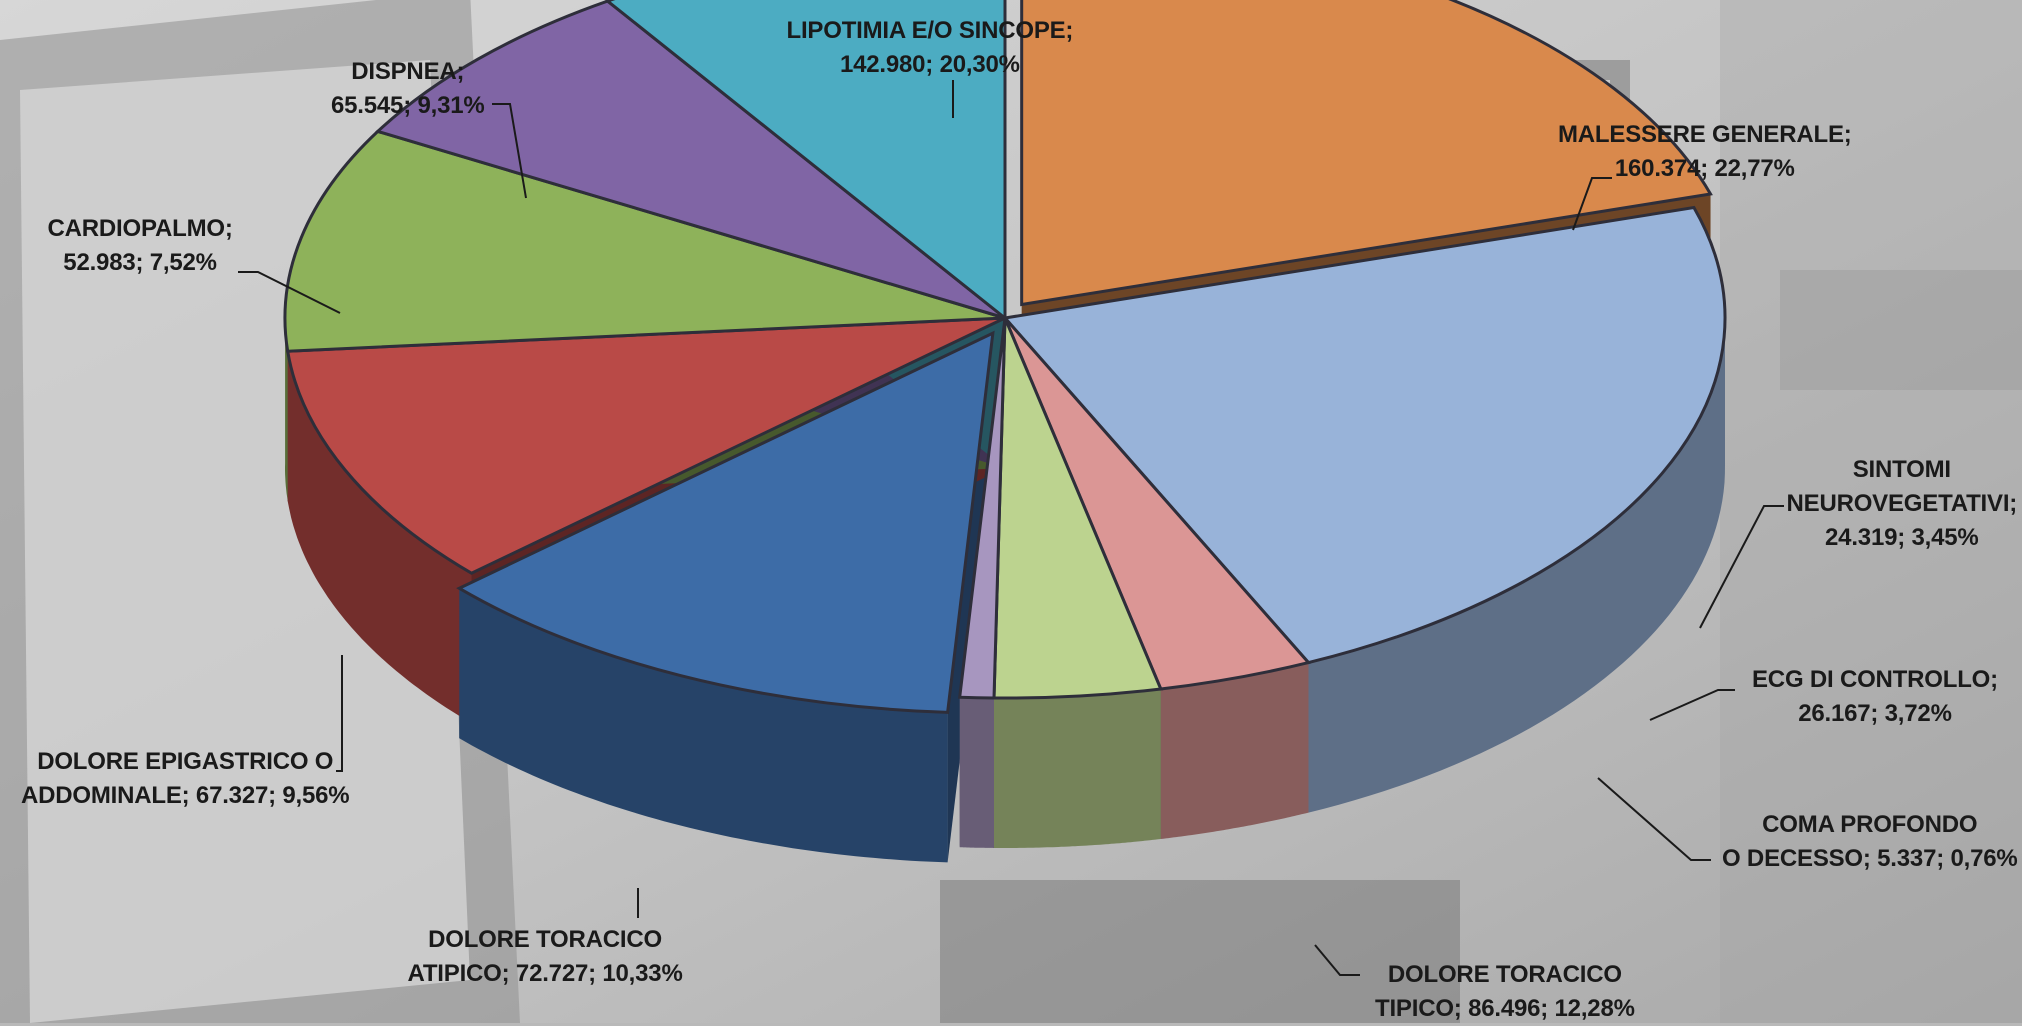 This screenshot has height=1026, width=2022. I want to click on data-label-line: 52.983; 7,52%, so click(140, 262).